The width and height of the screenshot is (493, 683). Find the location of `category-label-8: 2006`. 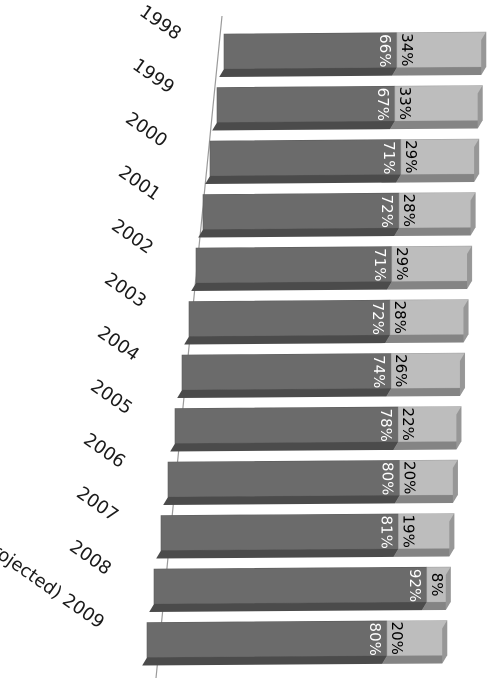

category-label-8: 2006 is located at coordinates (104, 450).